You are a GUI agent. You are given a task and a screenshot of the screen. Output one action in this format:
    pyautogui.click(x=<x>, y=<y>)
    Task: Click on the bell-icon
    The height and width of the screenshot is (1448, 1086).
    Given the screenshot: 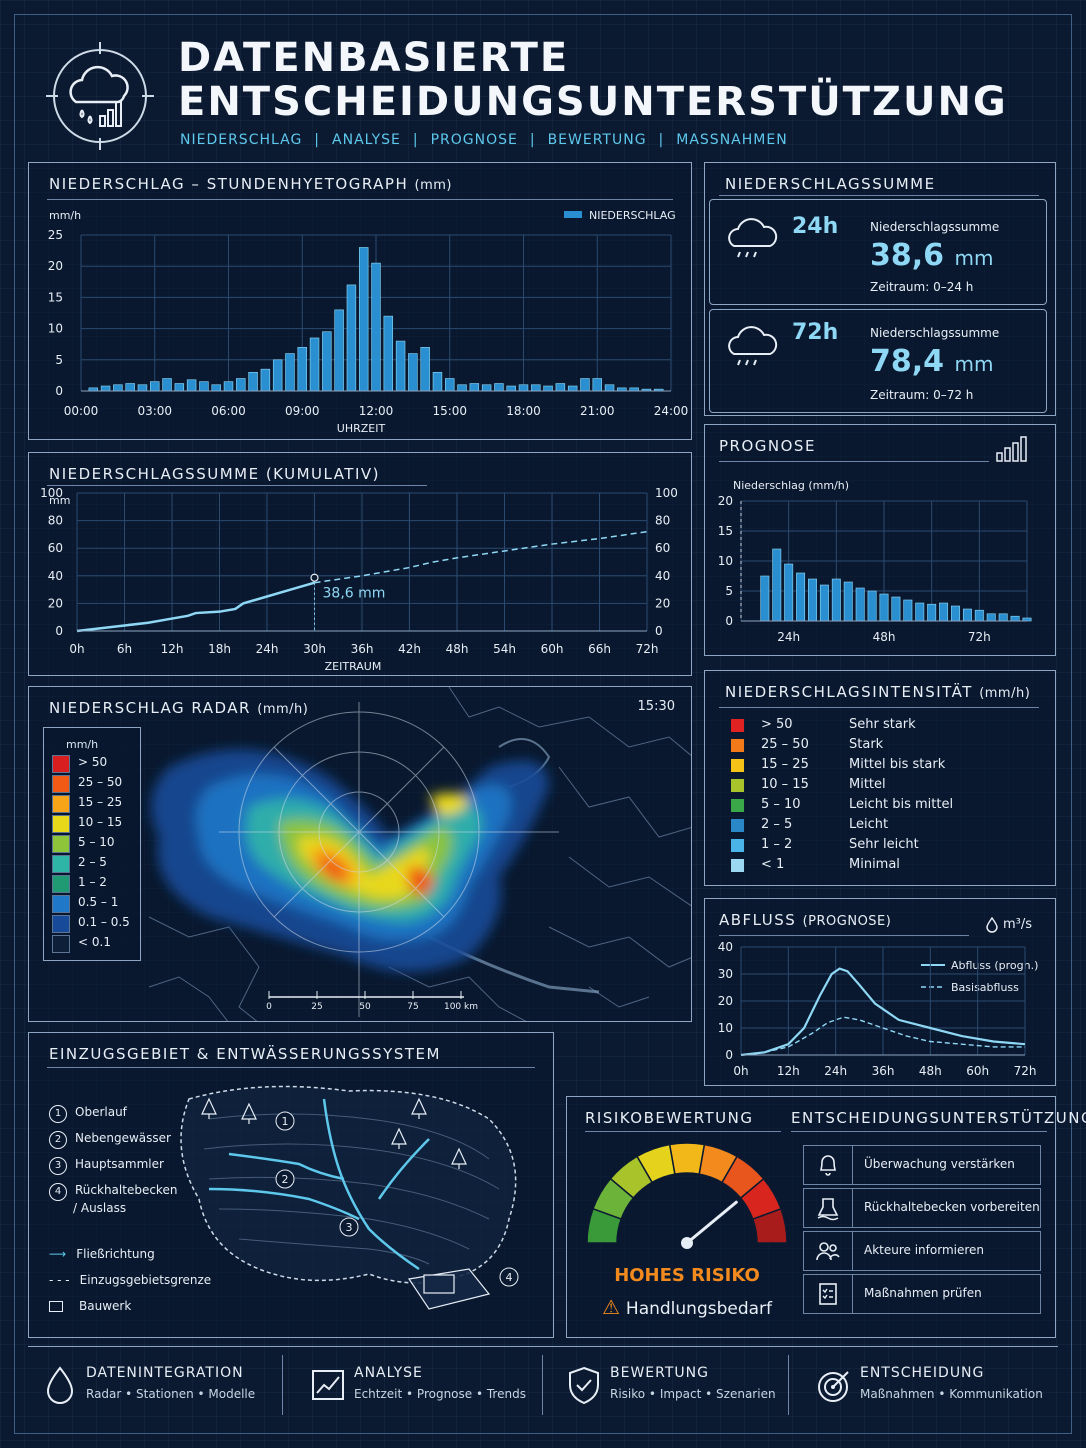 What is the action you would take?
    pyautogui.click(x=828, y=1165)
    